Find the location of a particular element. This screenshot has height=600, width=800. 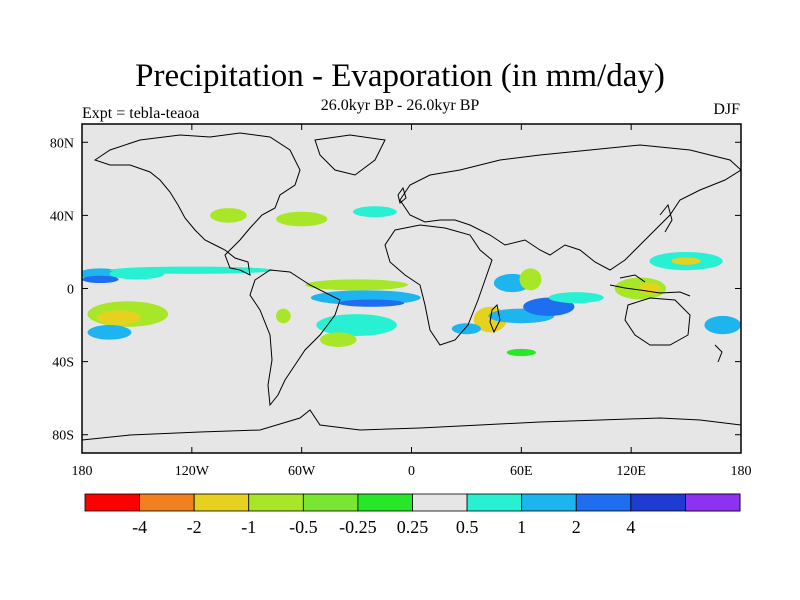

coastline-japan is located at coordinates (666, 218).